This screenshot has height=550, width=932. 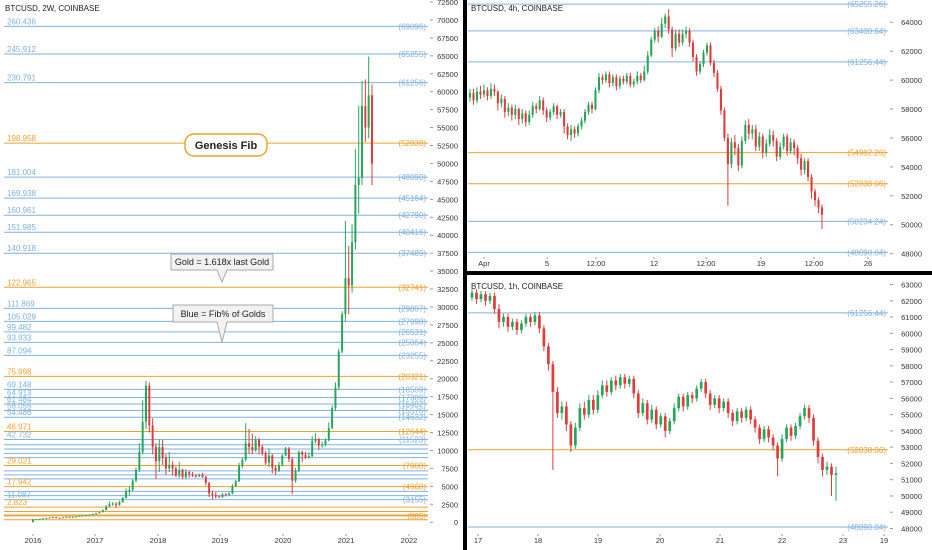 I want to click on y-tick-label-4h-2: 52000, so click(x=911, y=196).